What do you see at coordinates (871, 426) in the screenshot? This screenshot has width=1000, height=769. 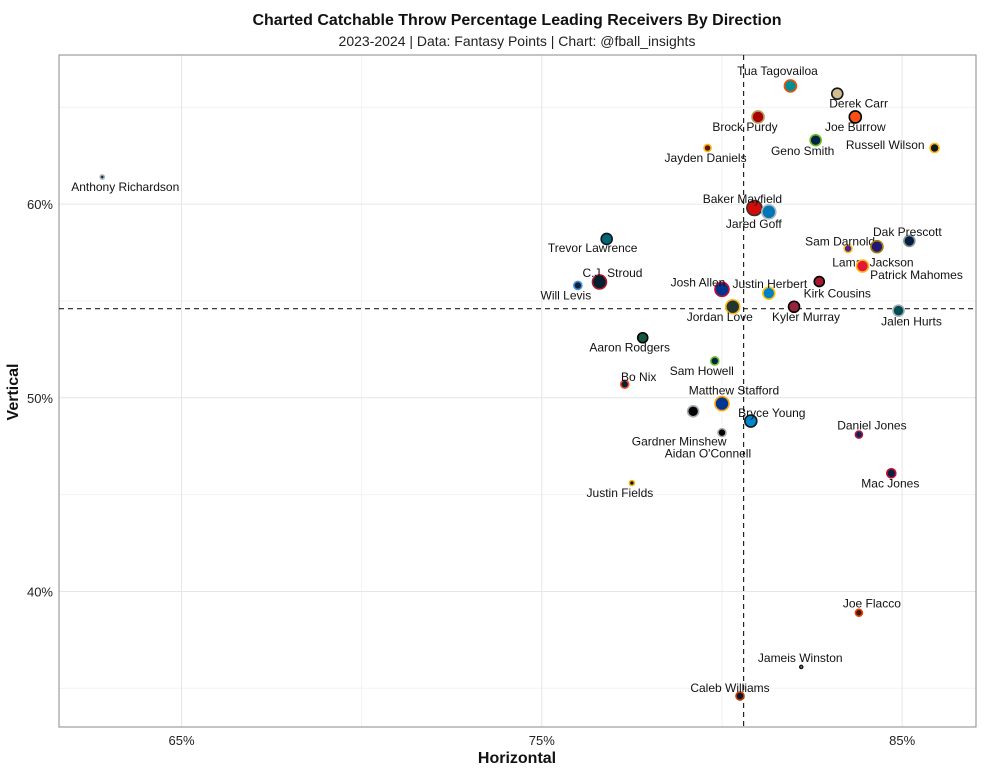 I see `data-point-label: Daniel Jones` at bounding box center [871, 426].